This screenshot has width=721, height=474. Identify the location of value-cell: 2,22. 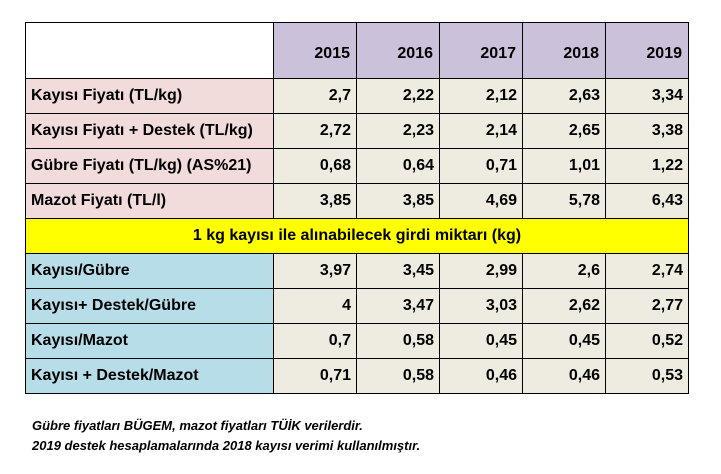
(398, 96).